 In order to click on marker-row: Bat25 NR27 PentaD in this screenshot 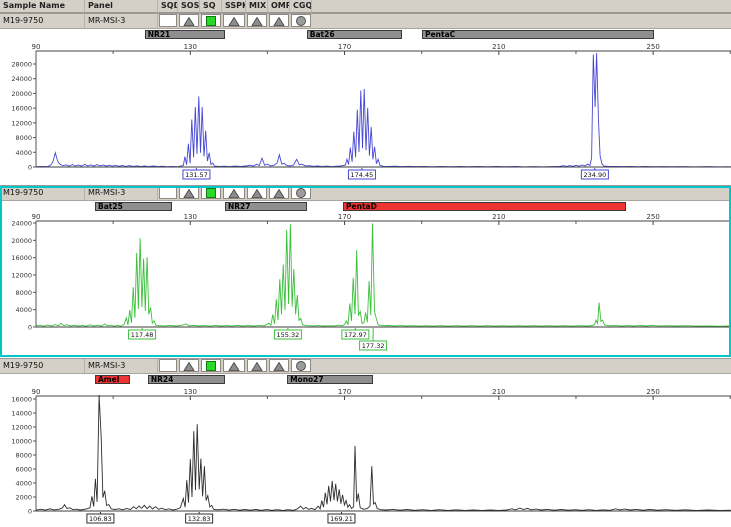, I will do `click(365, 206)`.